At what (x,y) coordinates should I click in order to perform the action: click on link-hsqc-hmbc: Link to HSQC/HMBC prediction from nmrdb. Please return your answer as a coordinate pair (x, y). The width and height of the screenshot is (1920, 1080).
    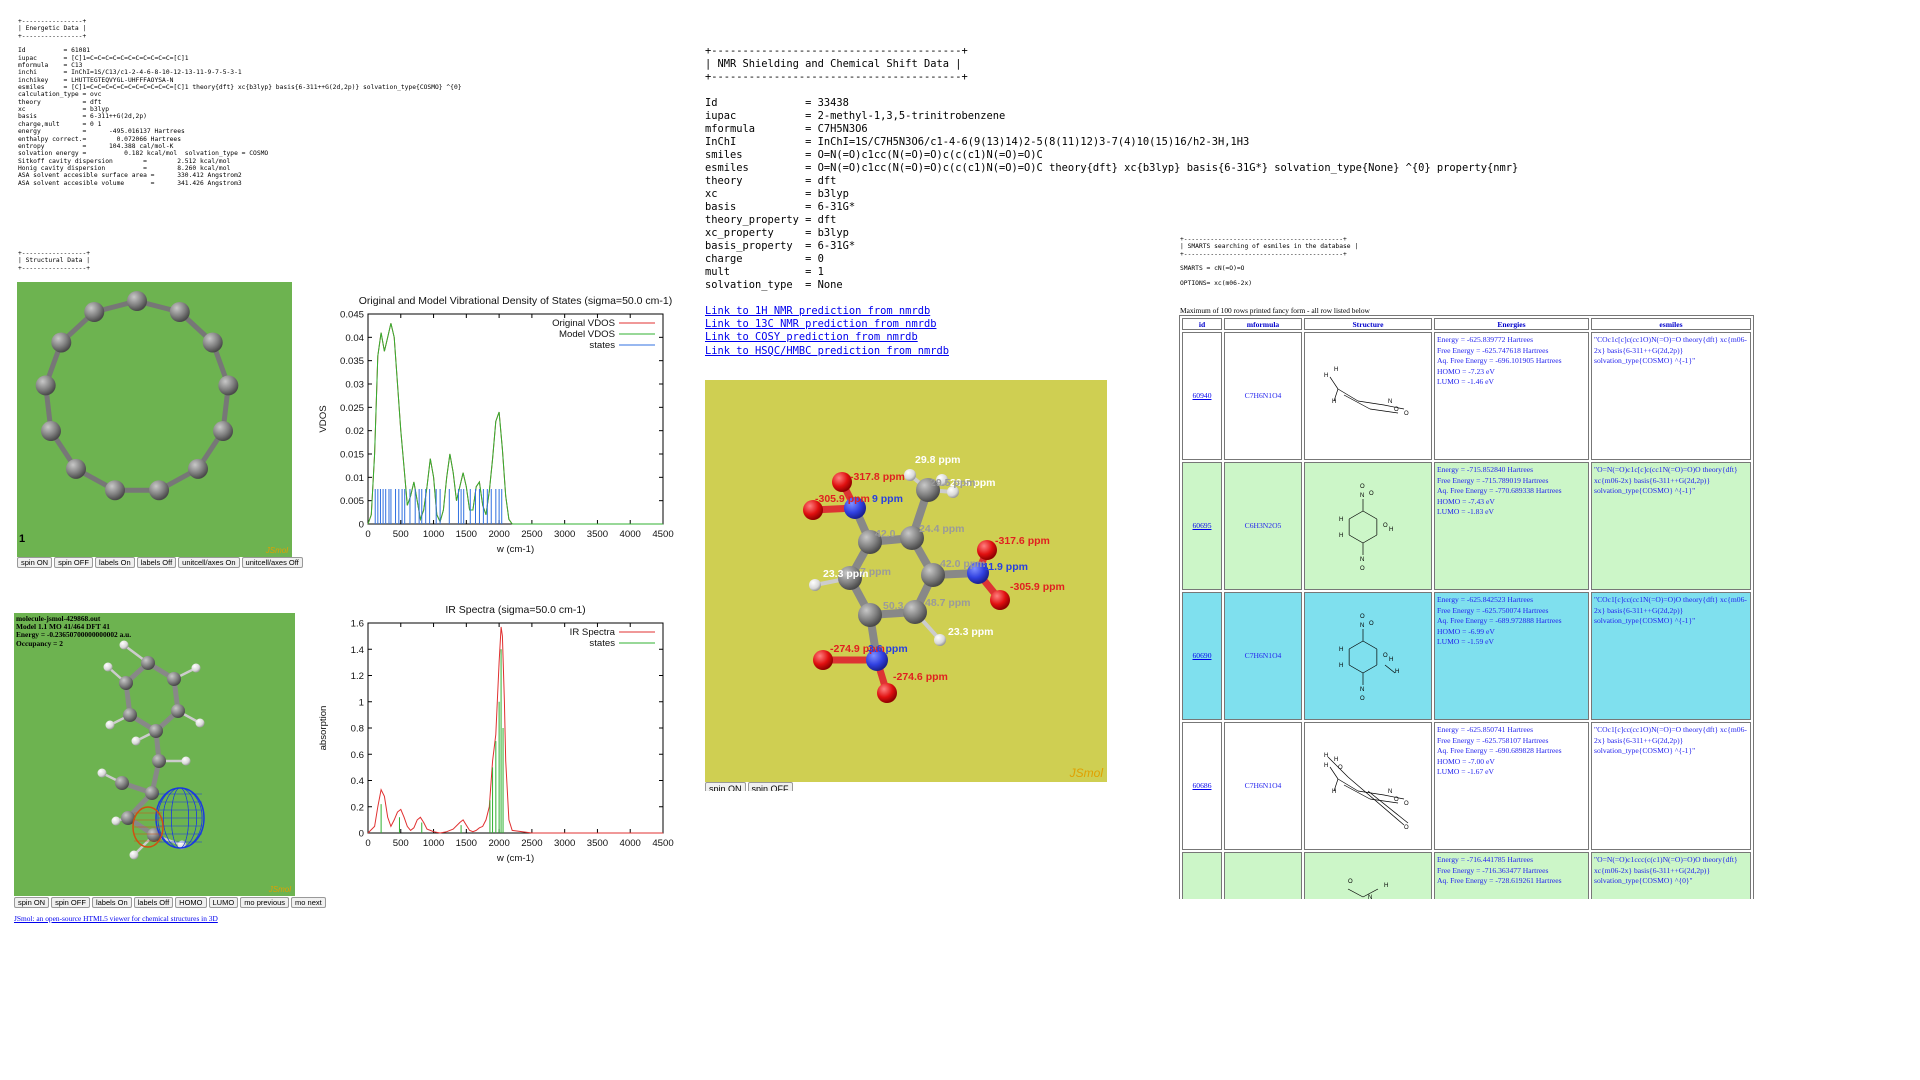
    Looking at the image, I should click on (827, 350).